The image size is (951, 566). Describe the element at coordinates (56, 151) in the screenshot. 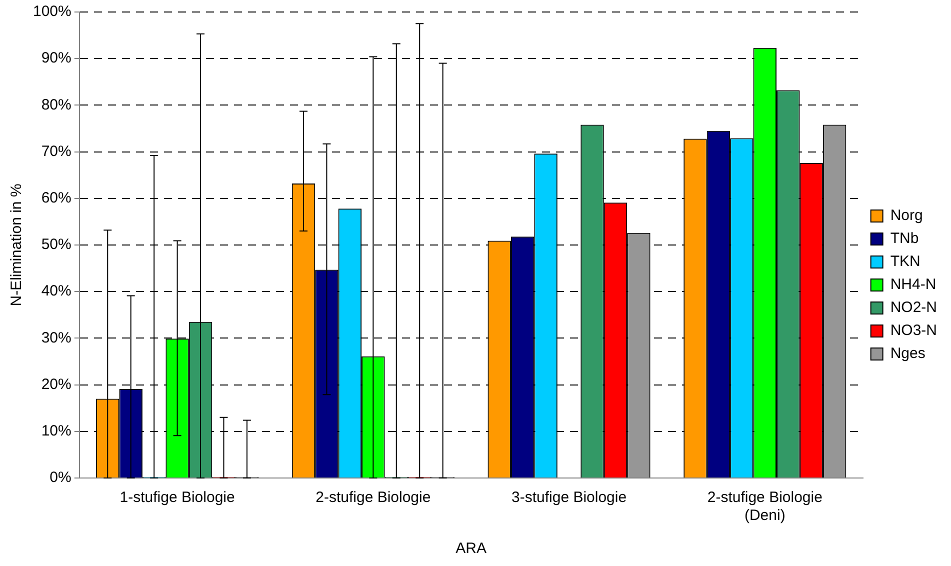

I see `y-tick-label: 70%` at that location.